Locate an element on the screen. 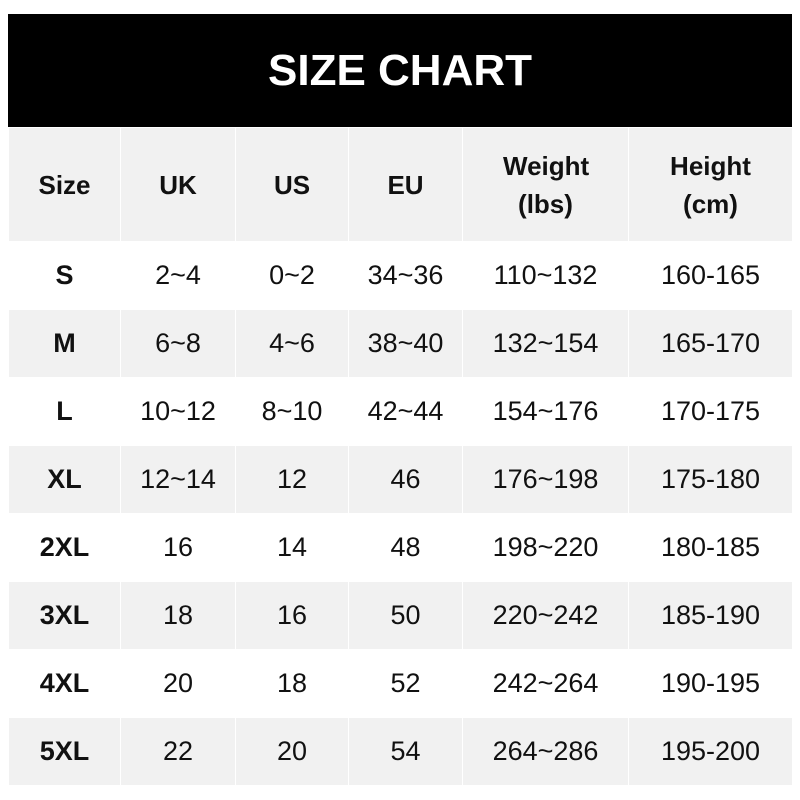 The height and width of the screenshot is (800, 800). table-cell: 190-195 is located at coordinates (710, 683).